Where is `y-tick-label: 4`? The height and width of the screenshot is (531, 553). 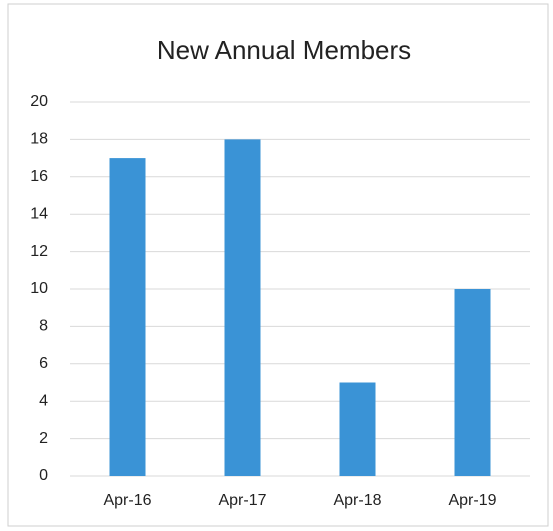
y-tick-label: 4 is located at coordinates (43, 400).